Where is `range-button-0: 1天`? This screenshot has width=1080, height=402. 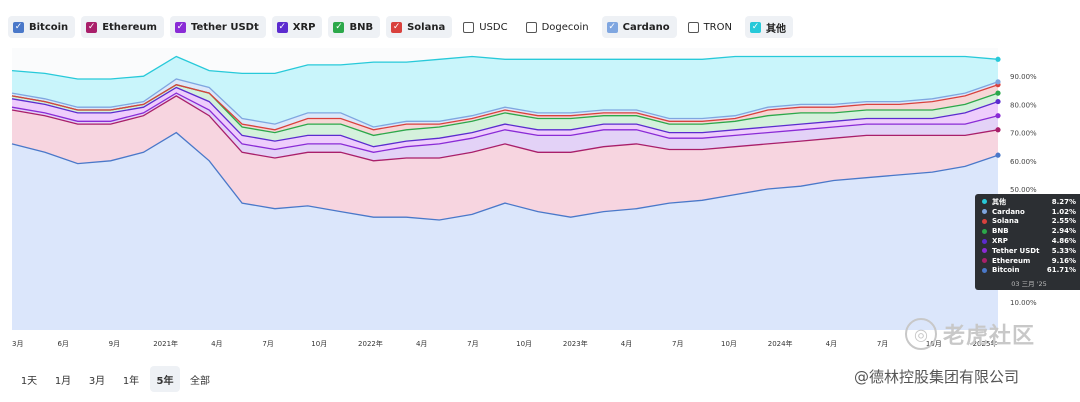 range-button-0: 1天 is located at coordinates (29, 381).